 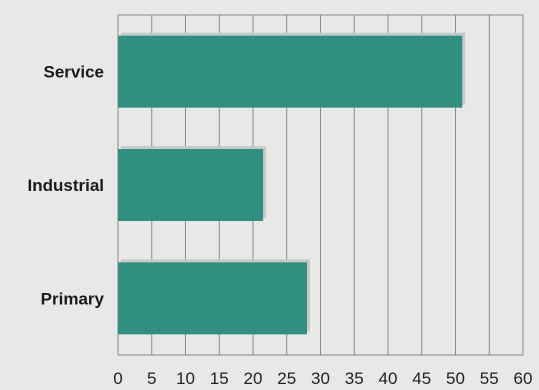 I want to click on x-axis-tick-labels: 0 5 10 15 20 25 30 35 40 45 50 55 60, so click(x=322, y=378).